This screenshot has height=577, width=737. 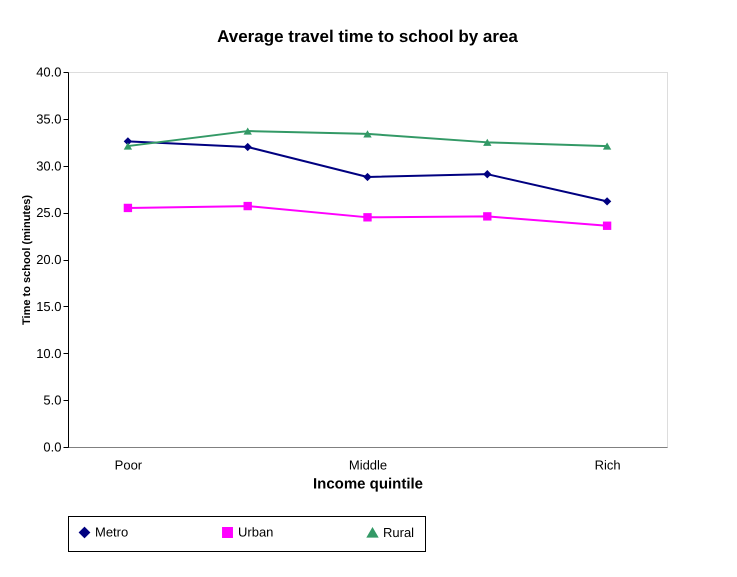 What do you see at coordinates (398, 532) in the screenshot?
I see `legend-label: Rural` at bounding box center [398, 532].